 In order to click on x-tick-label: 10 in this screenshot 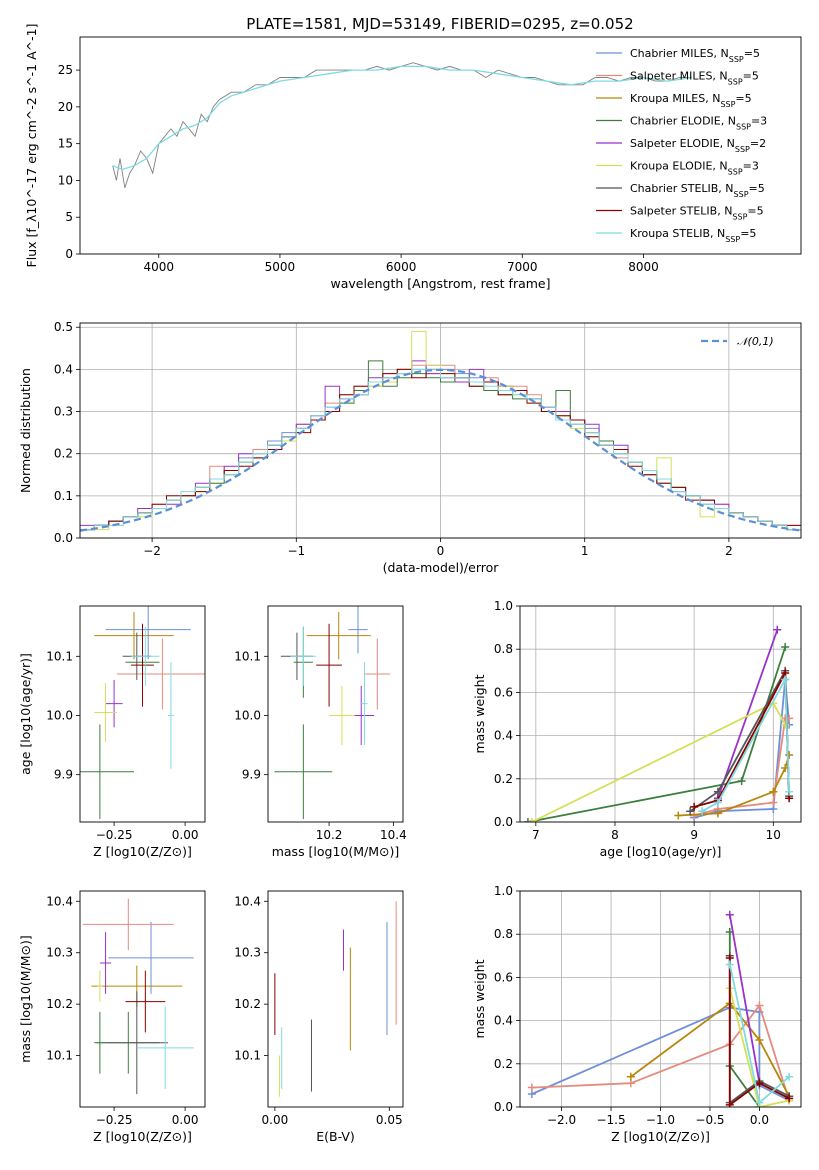, I will do `click(773, 835)`.